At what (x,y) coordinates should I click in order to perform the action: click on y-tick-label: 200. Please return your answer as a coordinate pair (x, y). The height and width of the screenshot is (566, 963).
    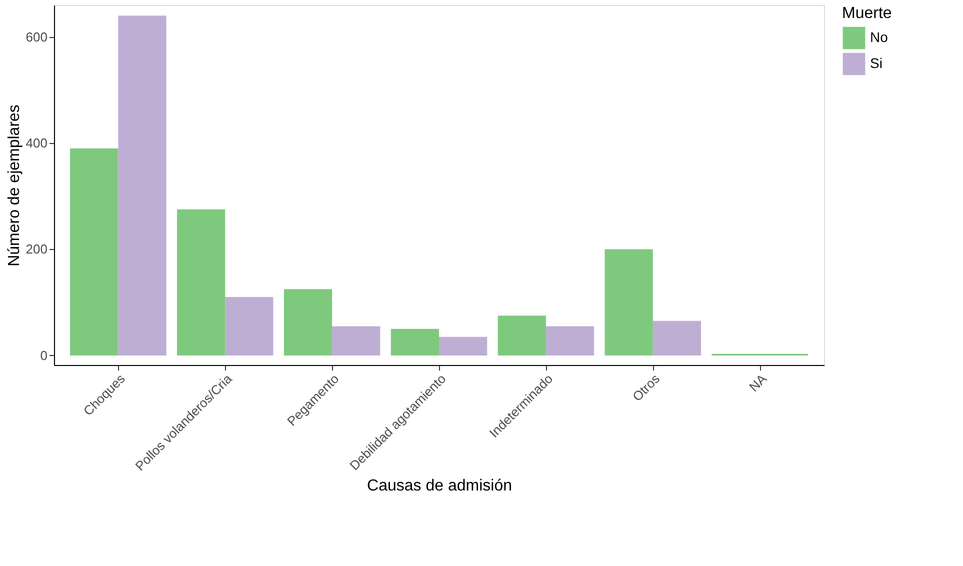
    Looking at the image, I should click on (37, 249).